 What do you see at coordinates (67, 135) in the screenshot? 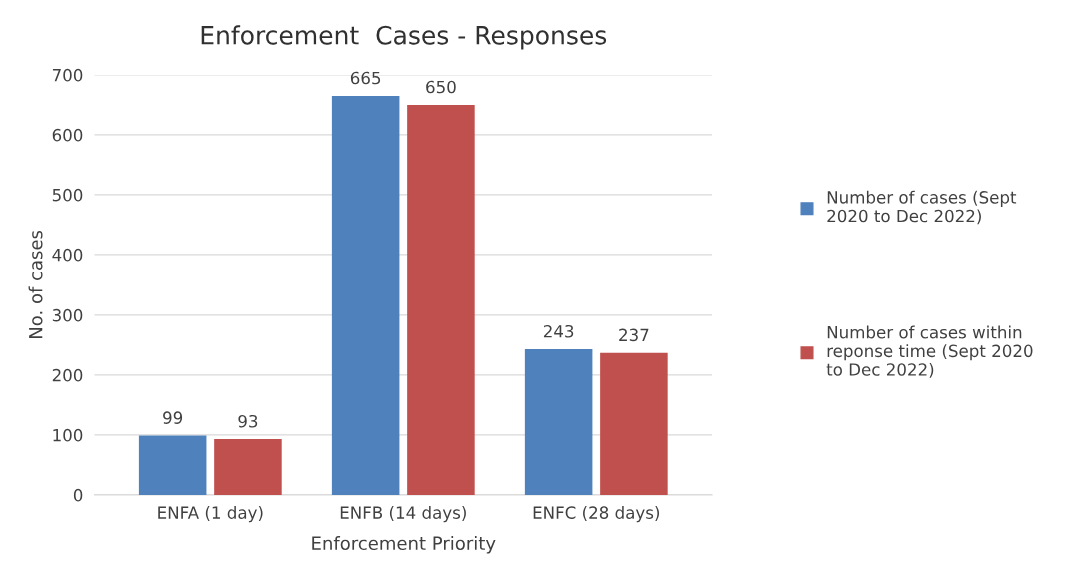
I see `y-tick-label: 600` at bounding box center [67, 135].